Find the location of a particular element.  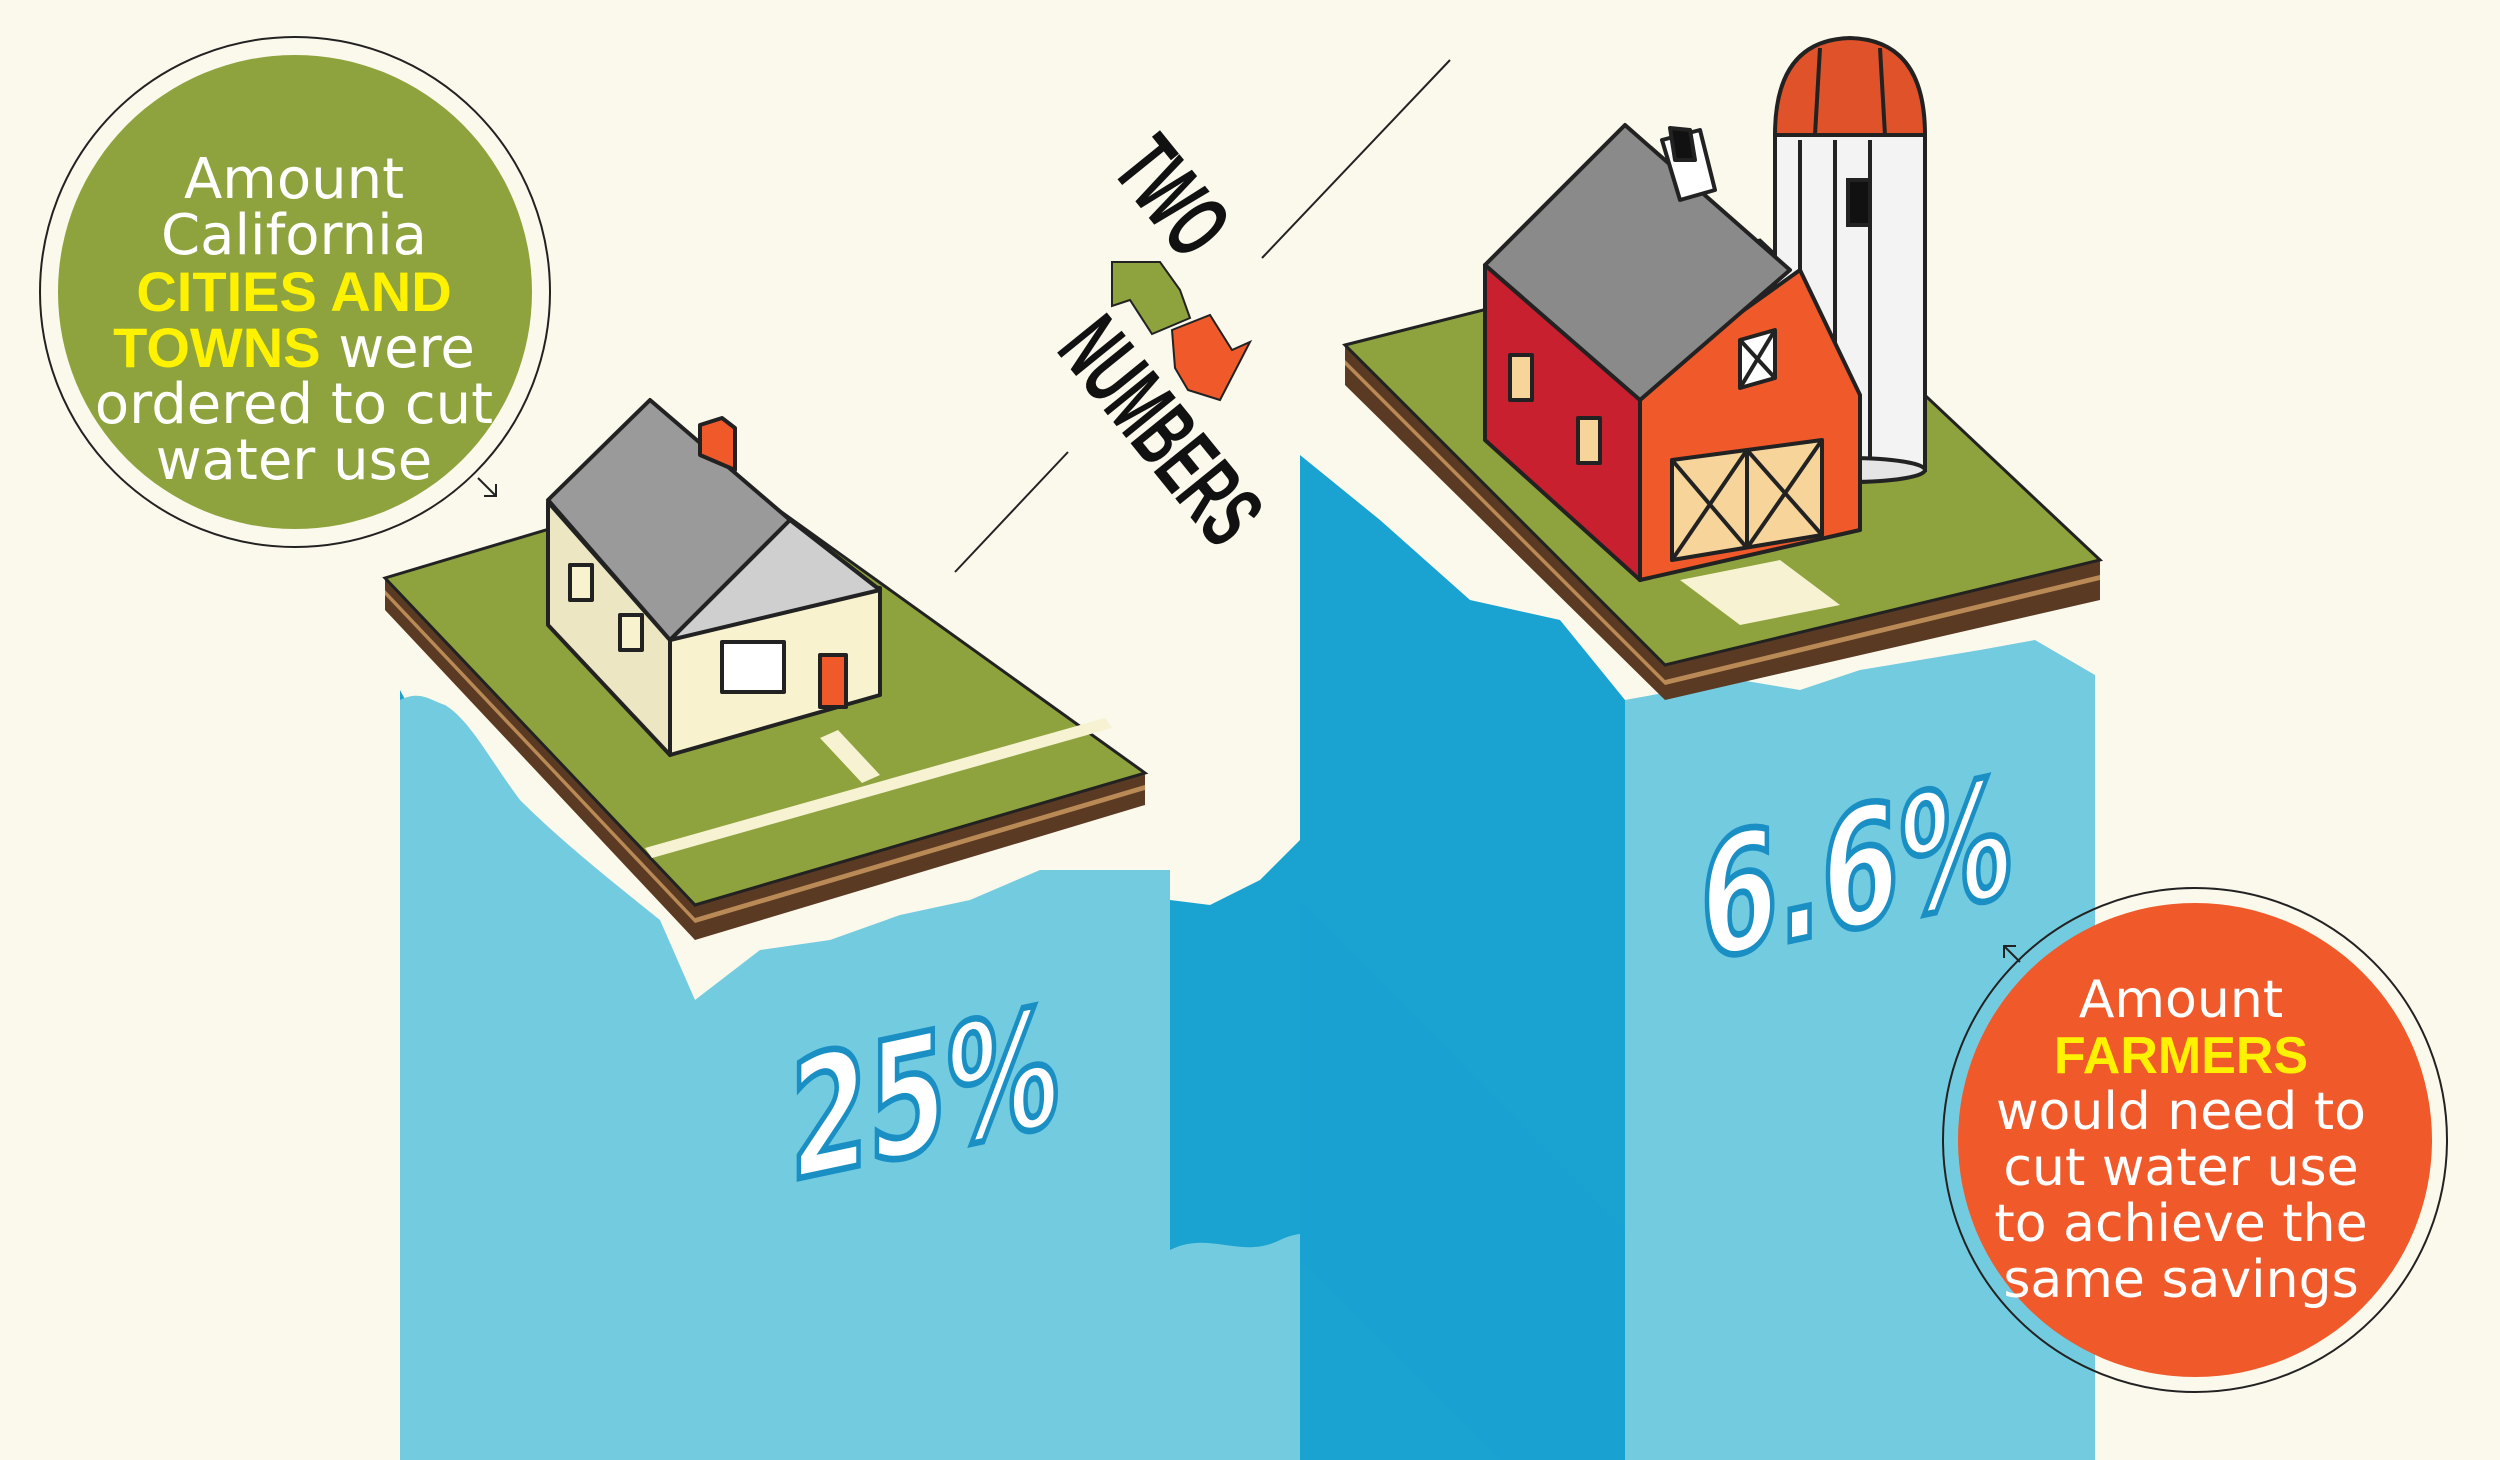

cities-callout-highlight-1: CITIES AND is located at coordinates (294, 291).